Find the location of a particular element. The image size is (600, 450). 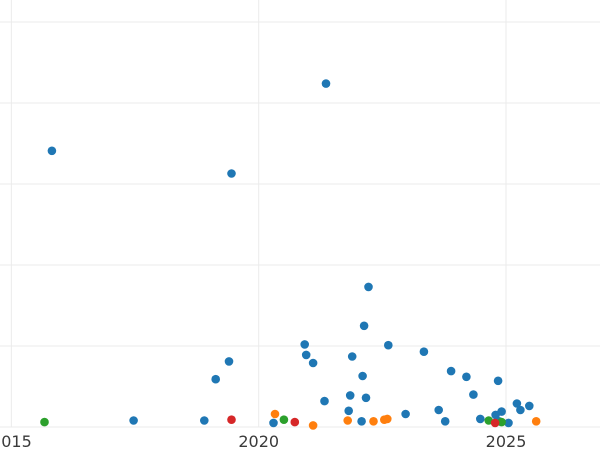

x-tick-label: 2015 is located at coordinates (16, 441).